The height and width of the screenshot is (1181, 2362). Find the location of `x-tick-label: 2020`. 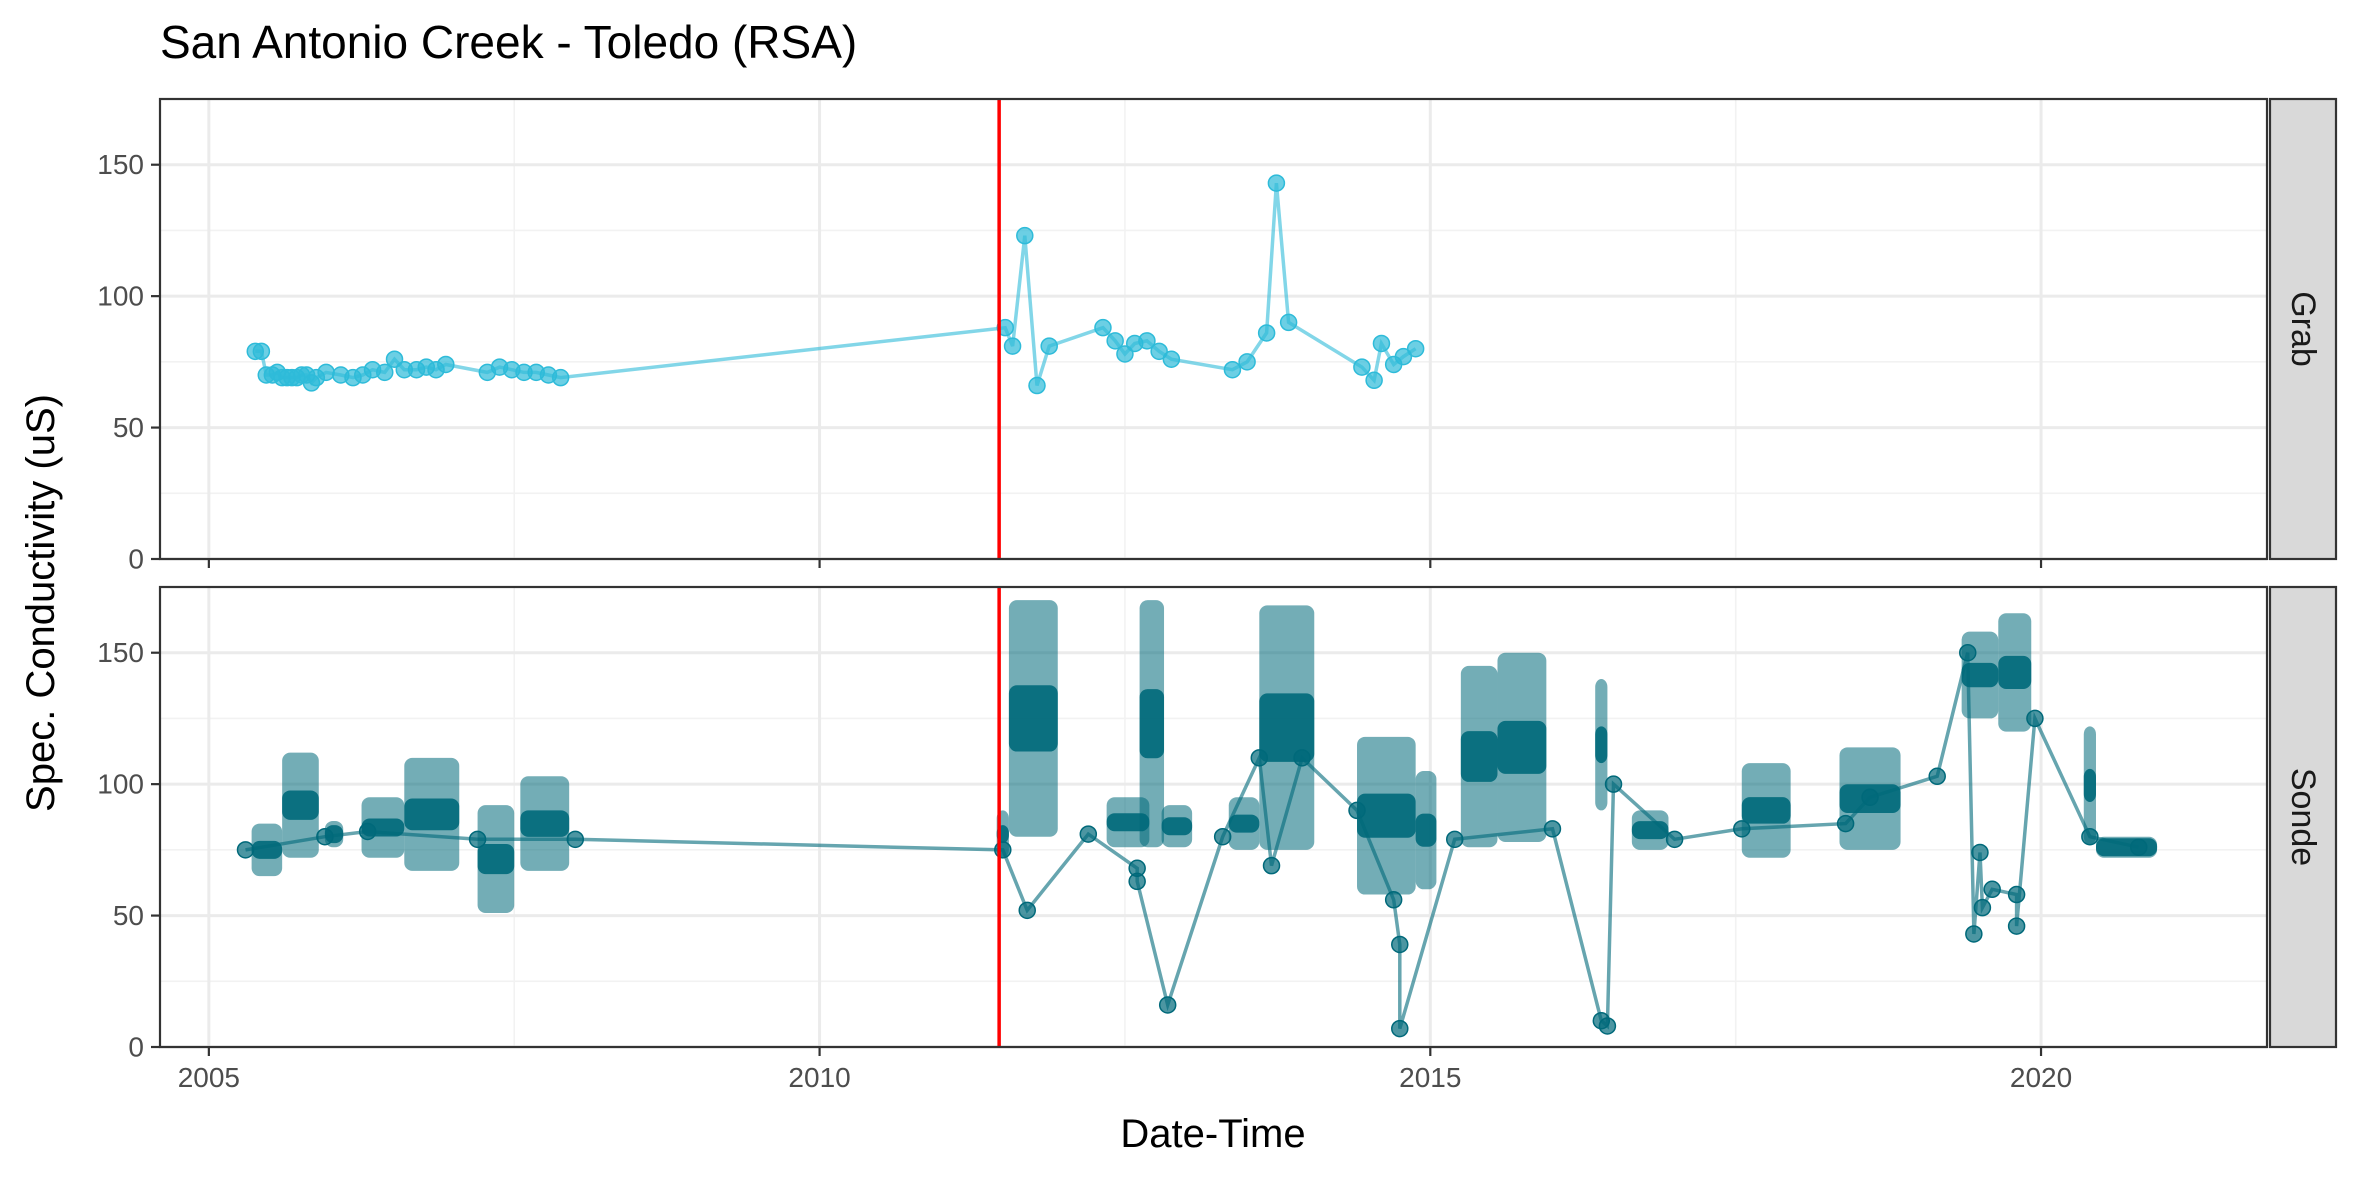

x-tick-label: 2020 is located at coordinates (2041, 1077).